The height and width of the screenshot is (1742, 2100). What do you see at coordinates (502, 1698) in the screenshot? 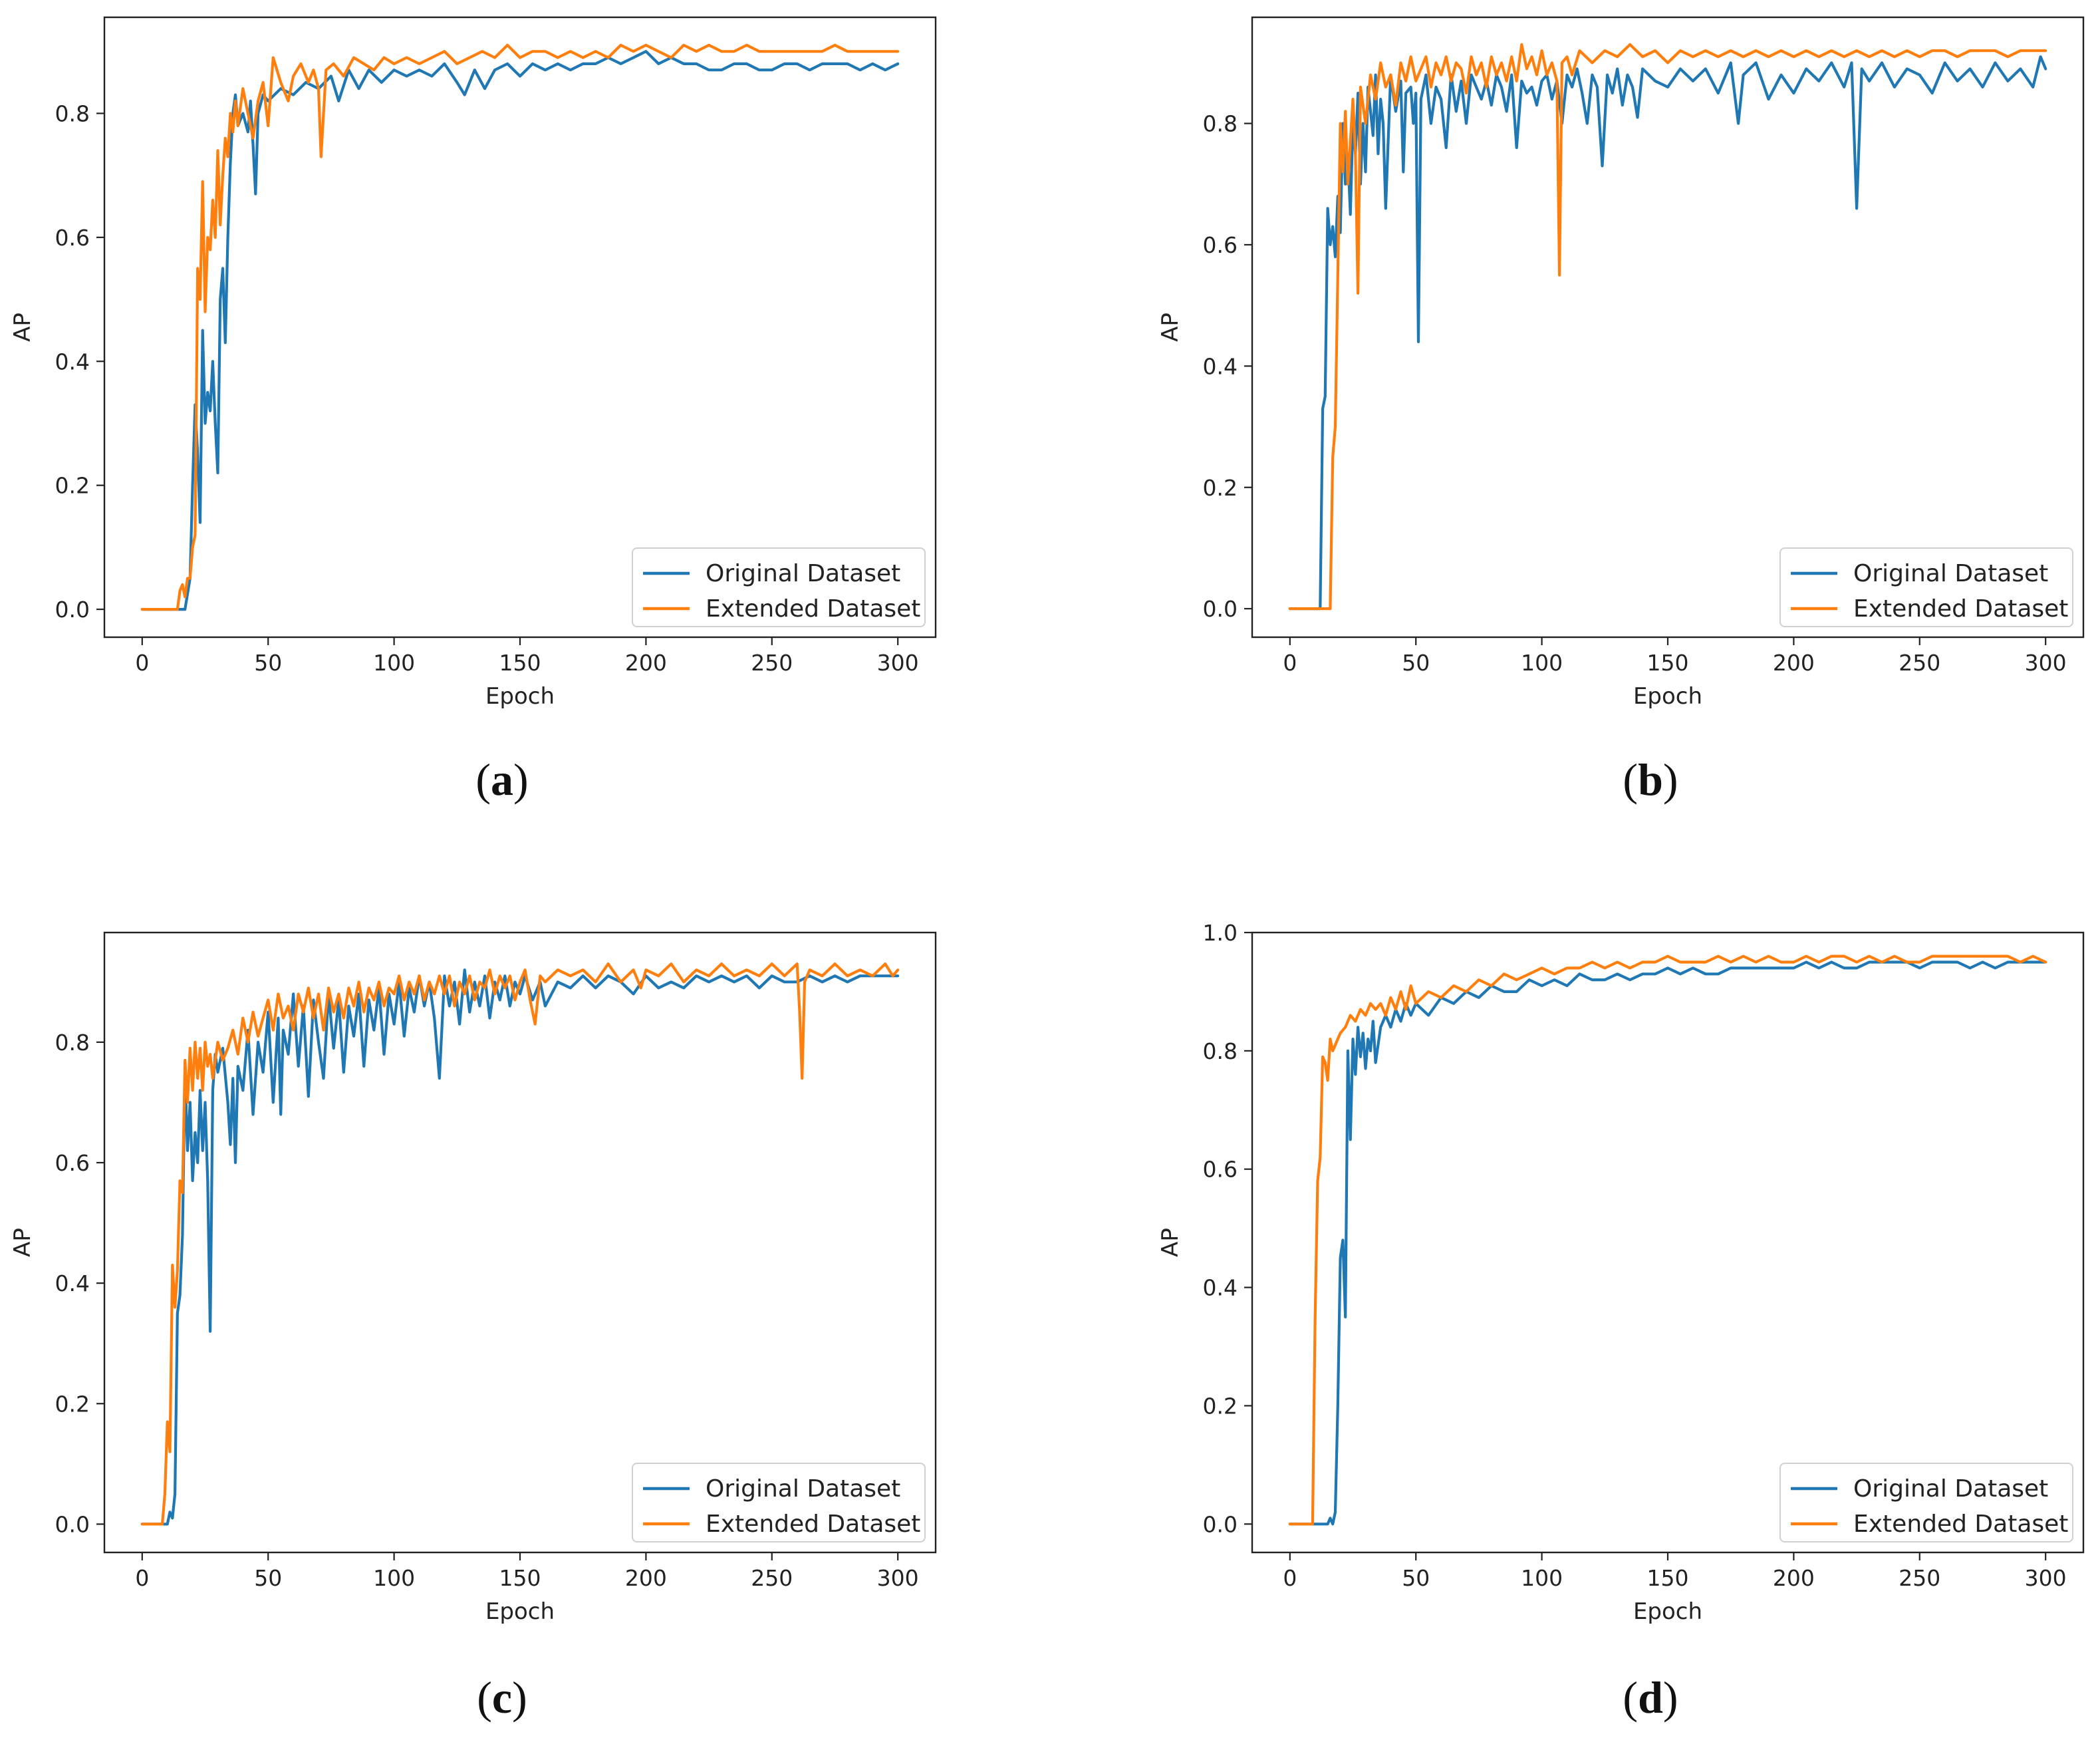
I see `panel-label-c: (c)` at bounding box center [502, 1698].